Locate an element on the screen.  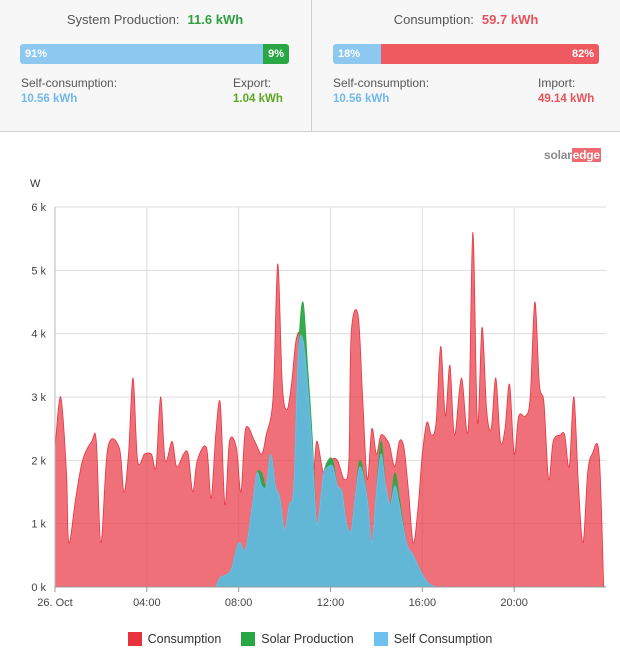
x-tick-label: 26. Oct is located at coordinates (54, 603).